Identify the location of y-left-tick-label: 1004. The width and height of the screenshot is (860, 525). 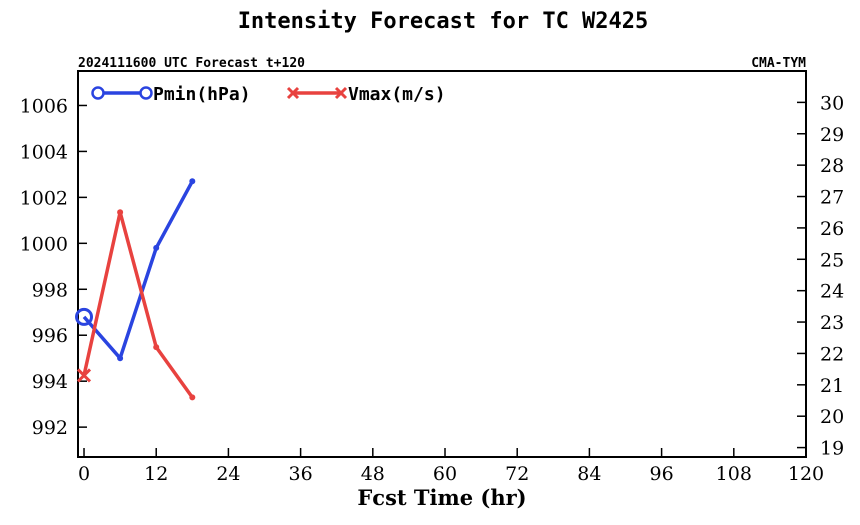
(44, 152).